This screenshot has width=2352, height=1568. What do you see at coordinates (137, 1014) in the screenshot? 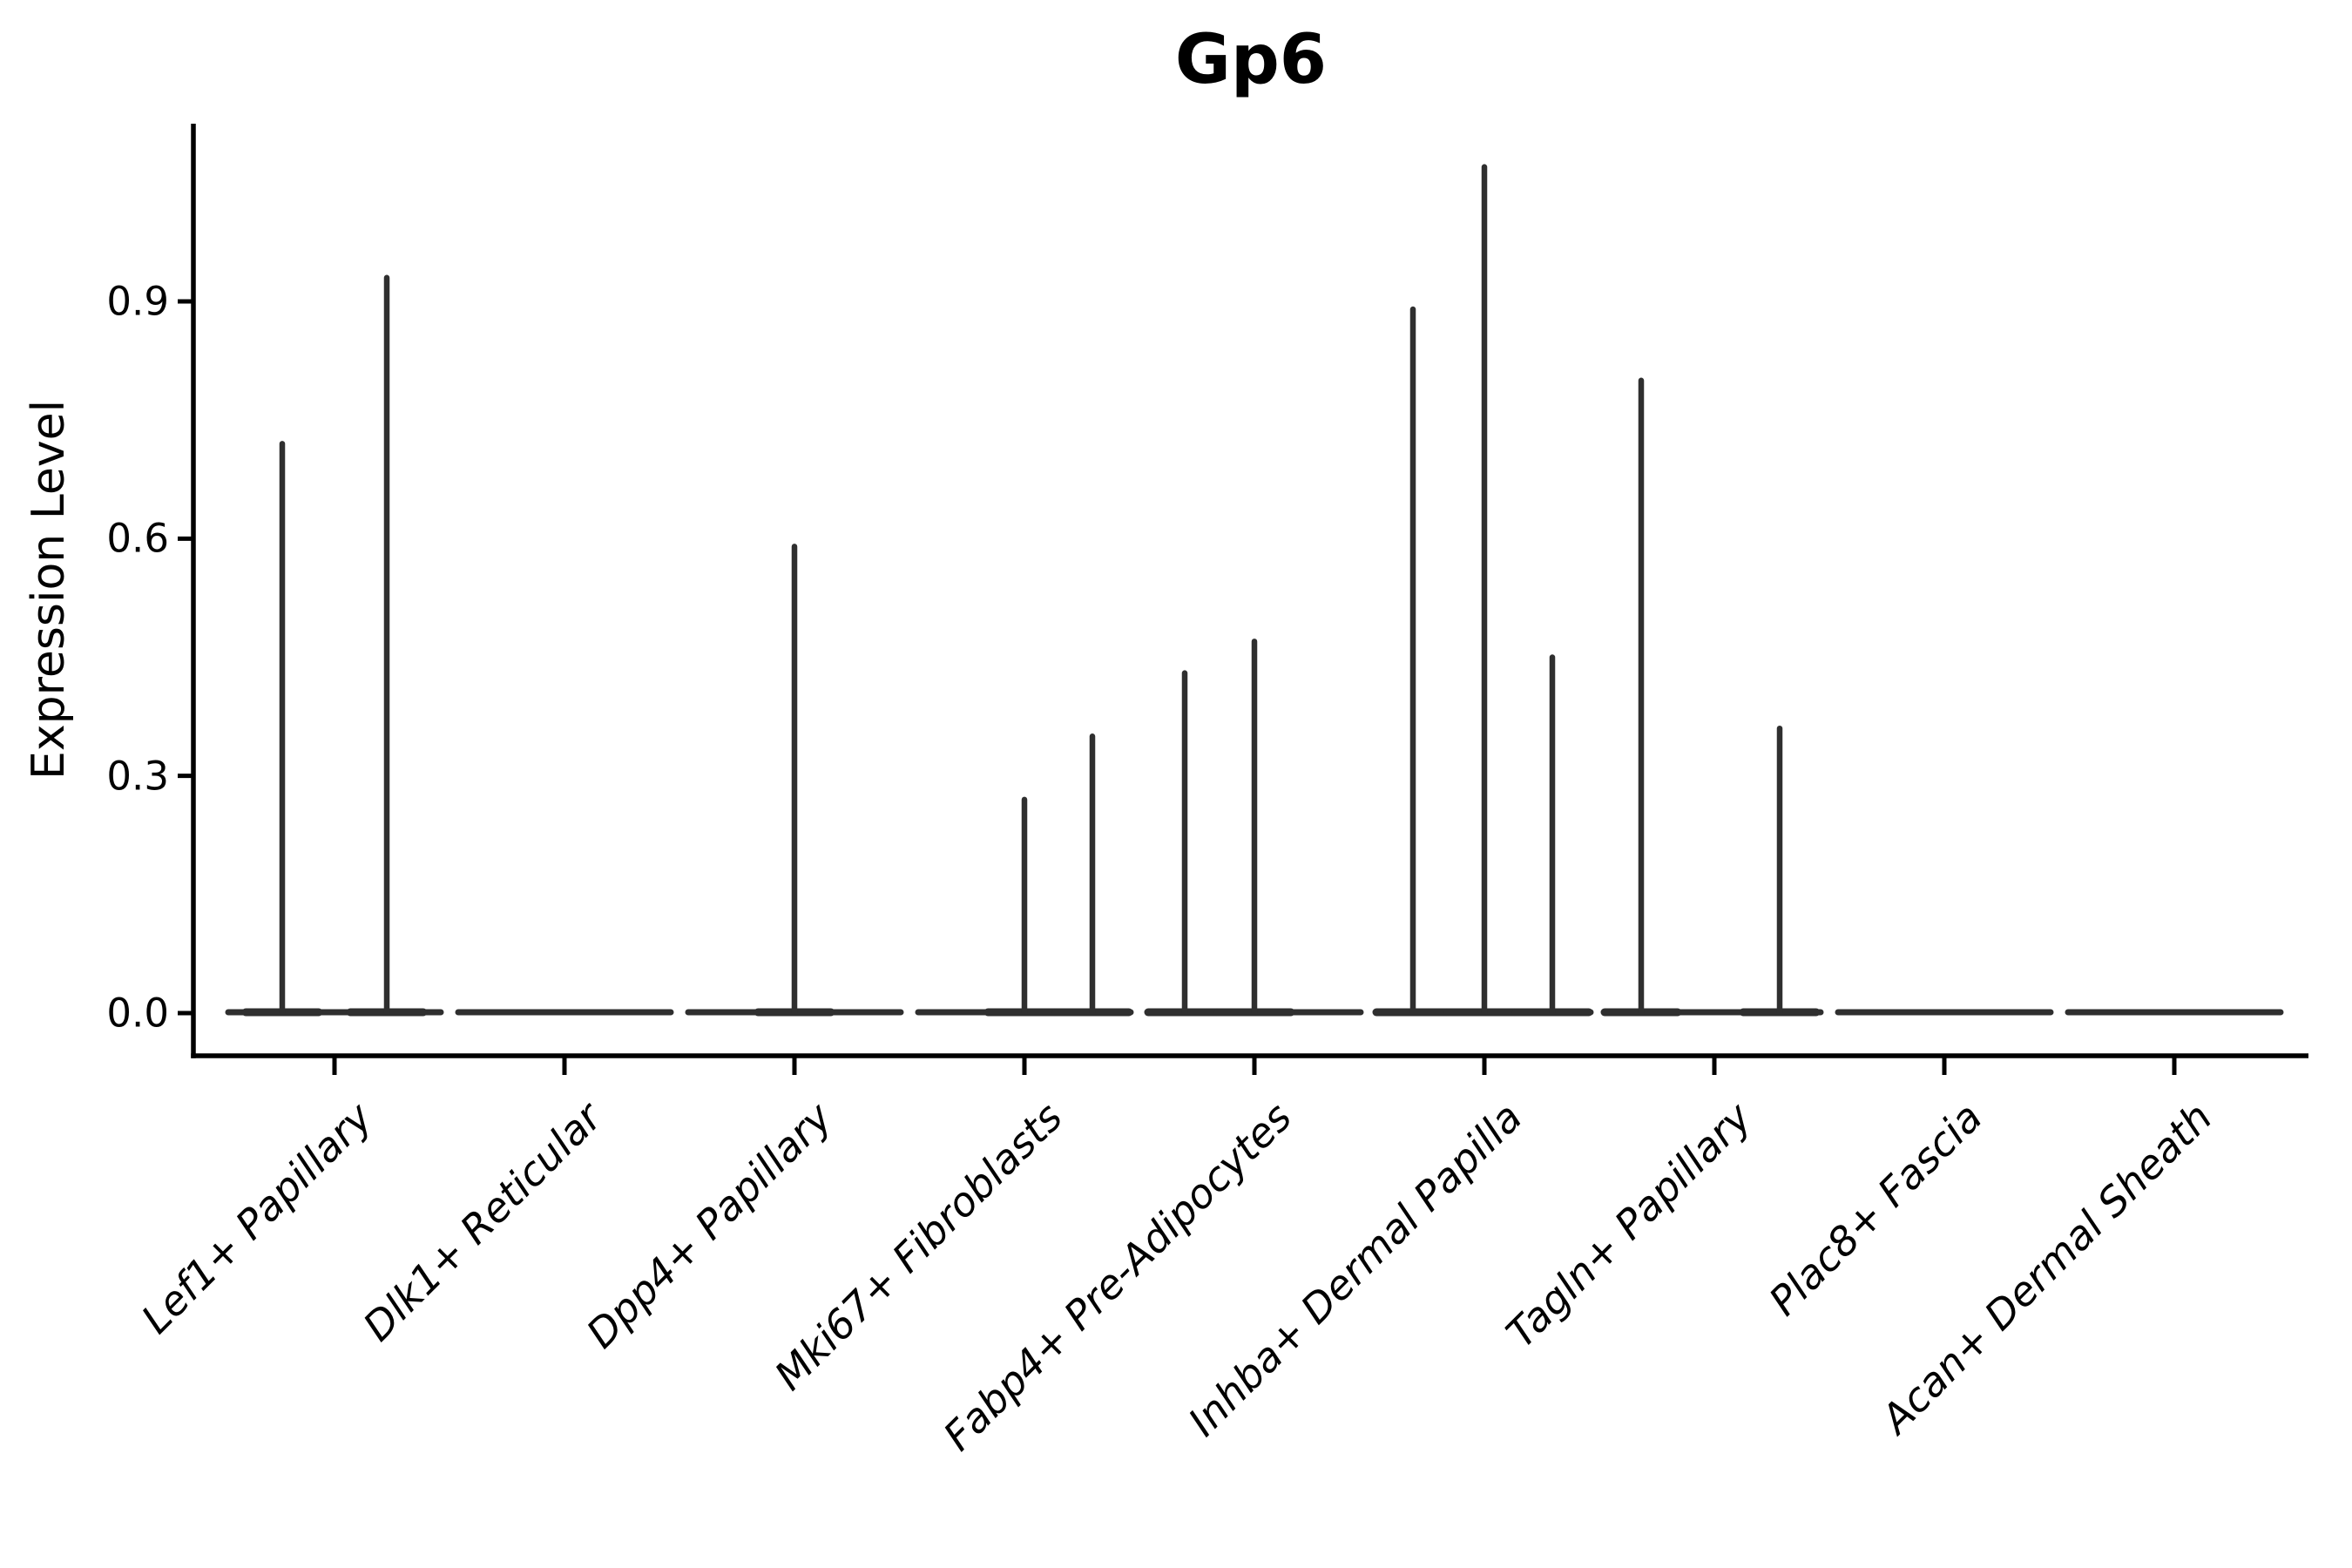
I see `y-tick-label: 0.0` at bounding box center [137, 1014].